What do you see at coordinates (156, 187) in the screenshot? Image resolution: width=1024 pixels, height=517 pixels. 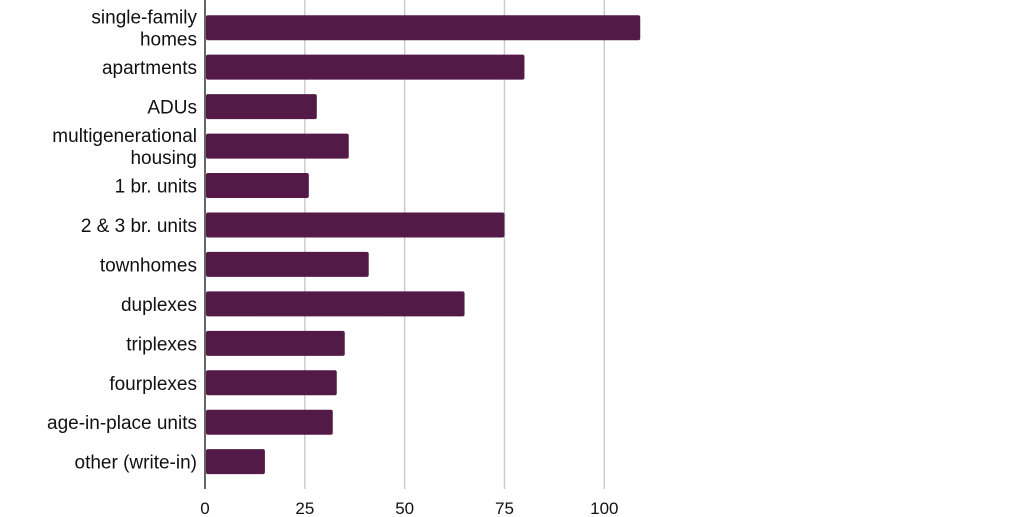 I see `category-label: 1 br. units` at bounding box center [156, 187].